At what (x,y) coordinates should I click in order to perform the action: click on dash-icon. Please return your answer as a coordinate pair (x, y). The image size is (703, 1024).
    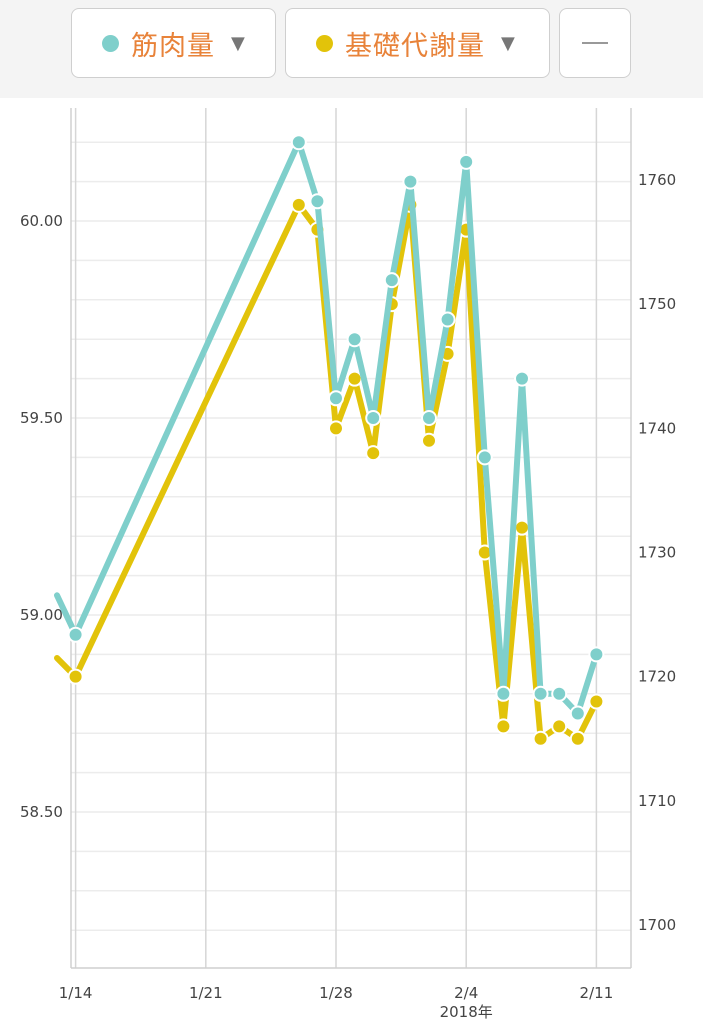
    Looking at the image, I should click on (595, 43).